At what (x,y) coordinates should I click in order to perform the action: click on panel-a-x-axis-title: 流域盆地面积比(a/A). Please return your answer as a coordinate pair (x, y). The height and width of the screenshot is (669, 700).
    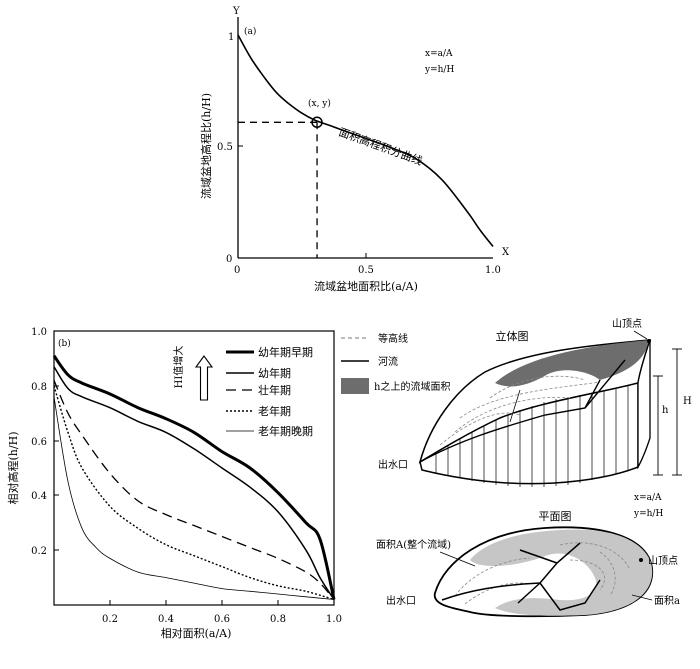
    Looking at the image, I should click on (366, 286).